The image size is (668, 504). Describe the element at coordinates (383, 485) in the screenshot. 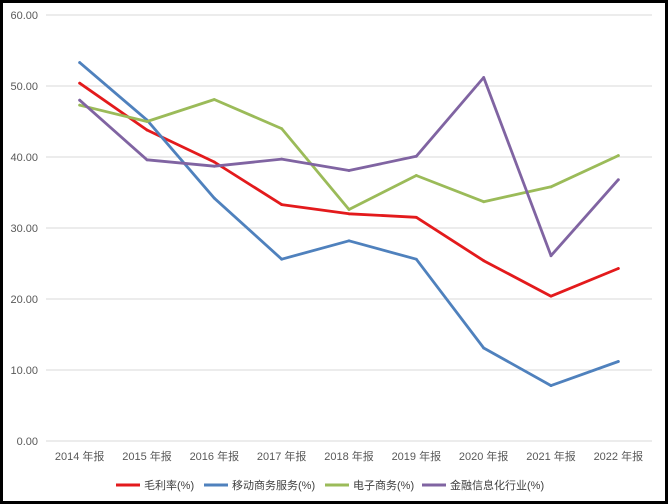

I see `legend-label: 电子商务(%)` at that location.